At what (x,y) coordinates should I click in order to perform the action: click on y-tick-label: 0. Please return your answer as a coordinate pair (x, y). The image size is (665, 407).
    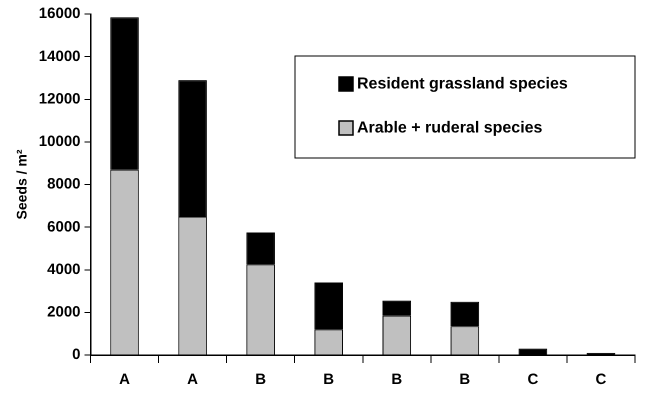
    Looking at the image, I should click on (76, 355).